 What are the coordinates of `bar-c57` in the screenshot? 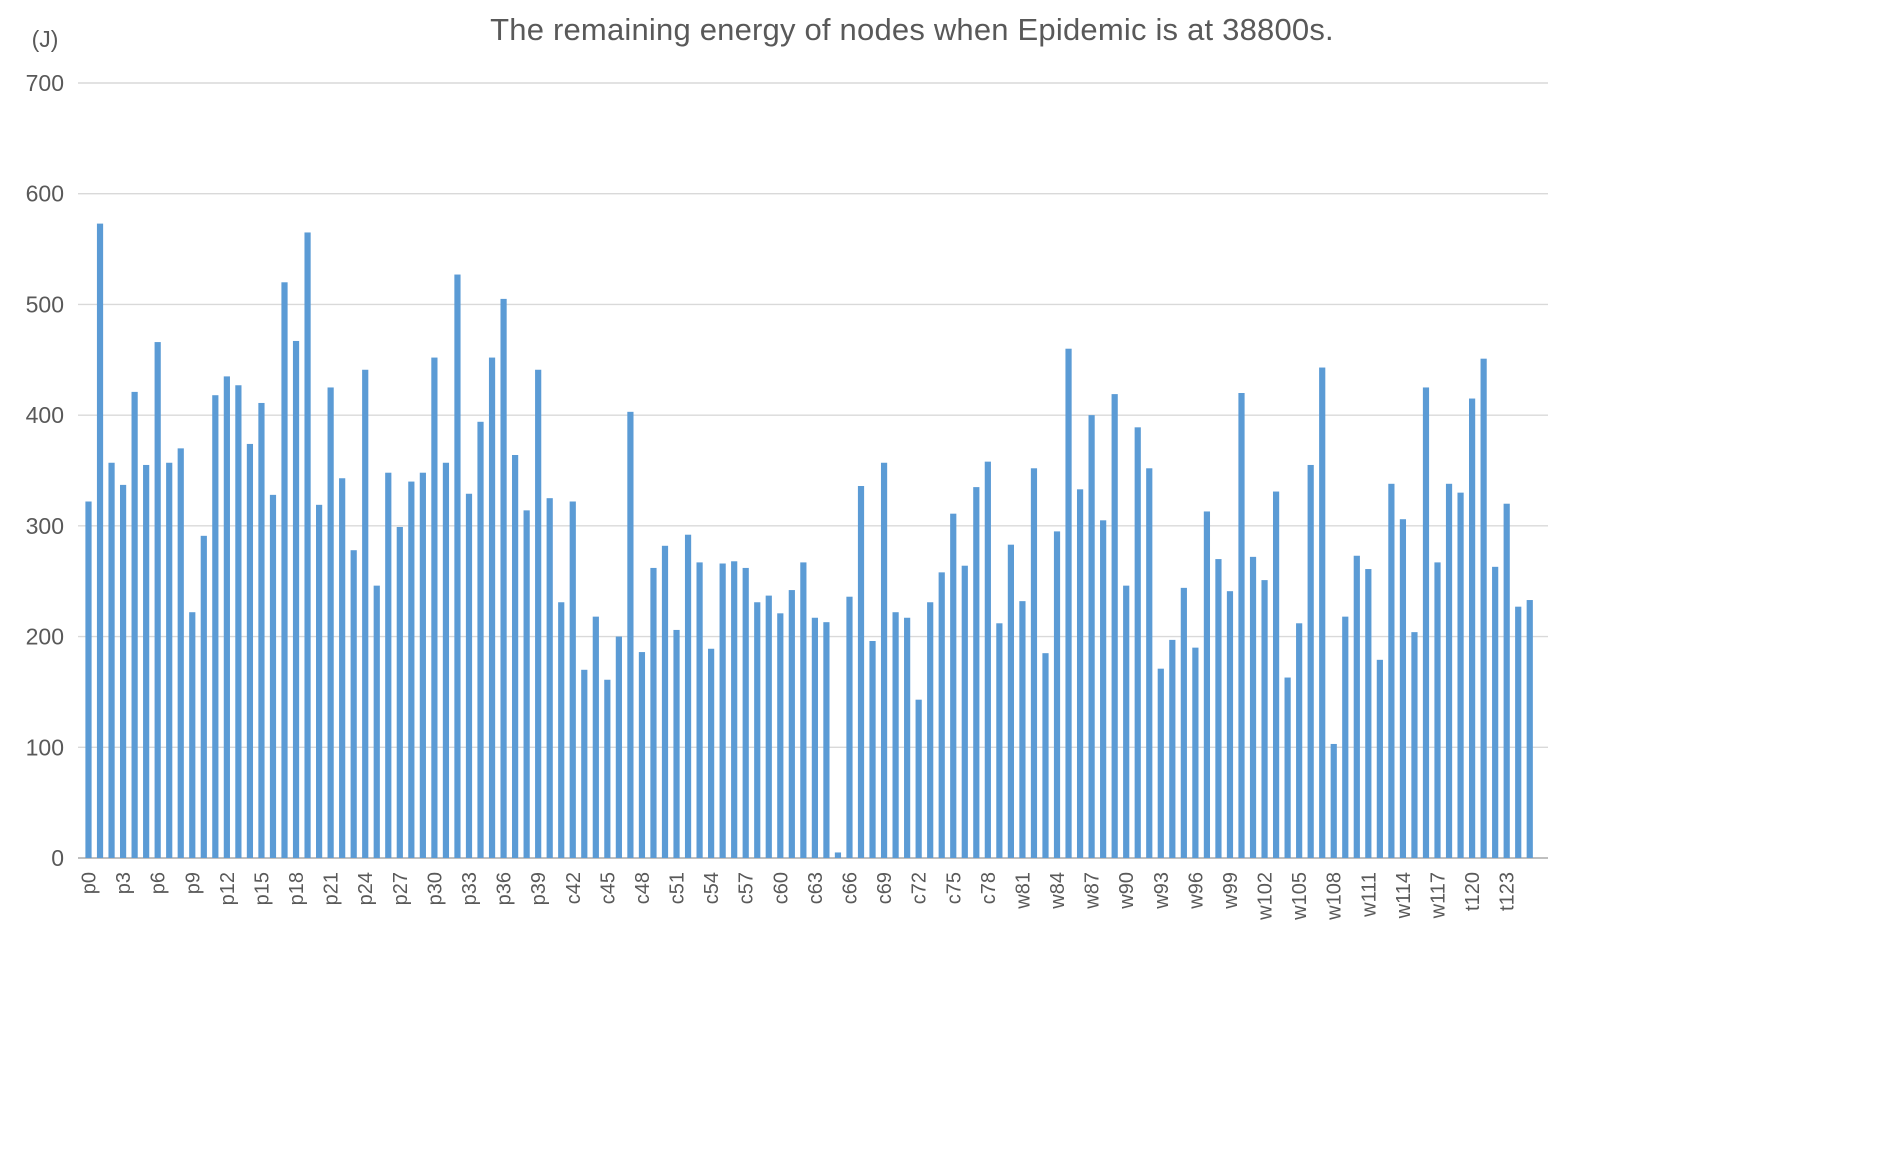 It's located at (745, 712).